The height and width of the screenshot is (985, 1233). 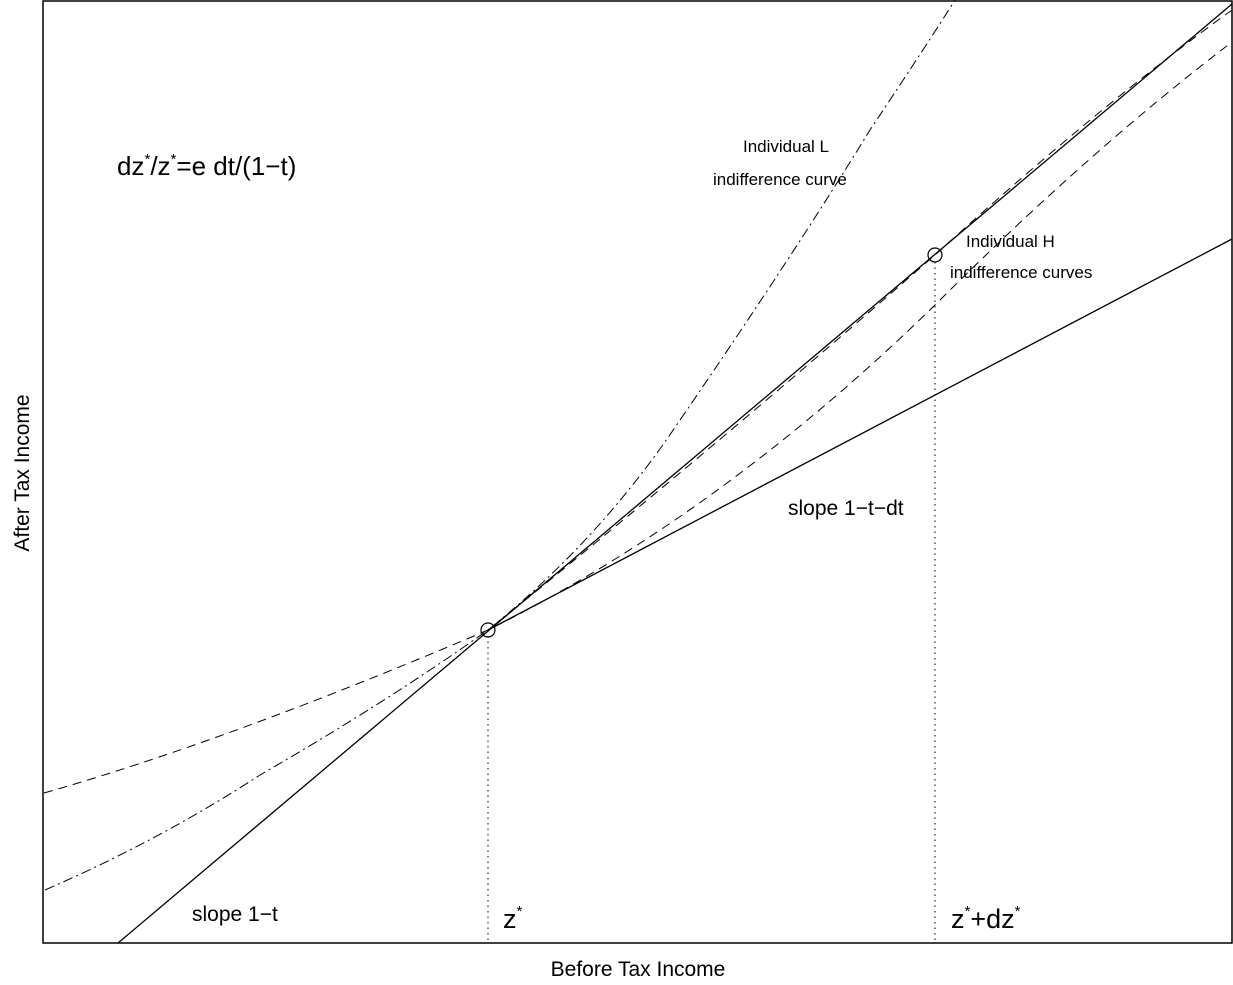 I want to click on individual-h-label-line2: indifference curves, so click(x=1021, y=272).